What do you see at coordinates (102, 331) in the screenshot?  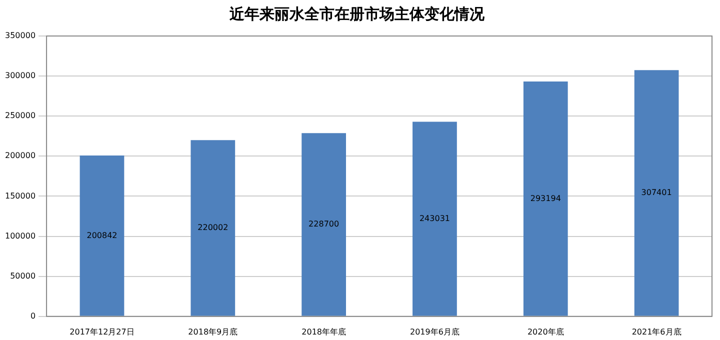 I see `x-tick-label: 2017年12月27日` at bounding box center [102, 331].